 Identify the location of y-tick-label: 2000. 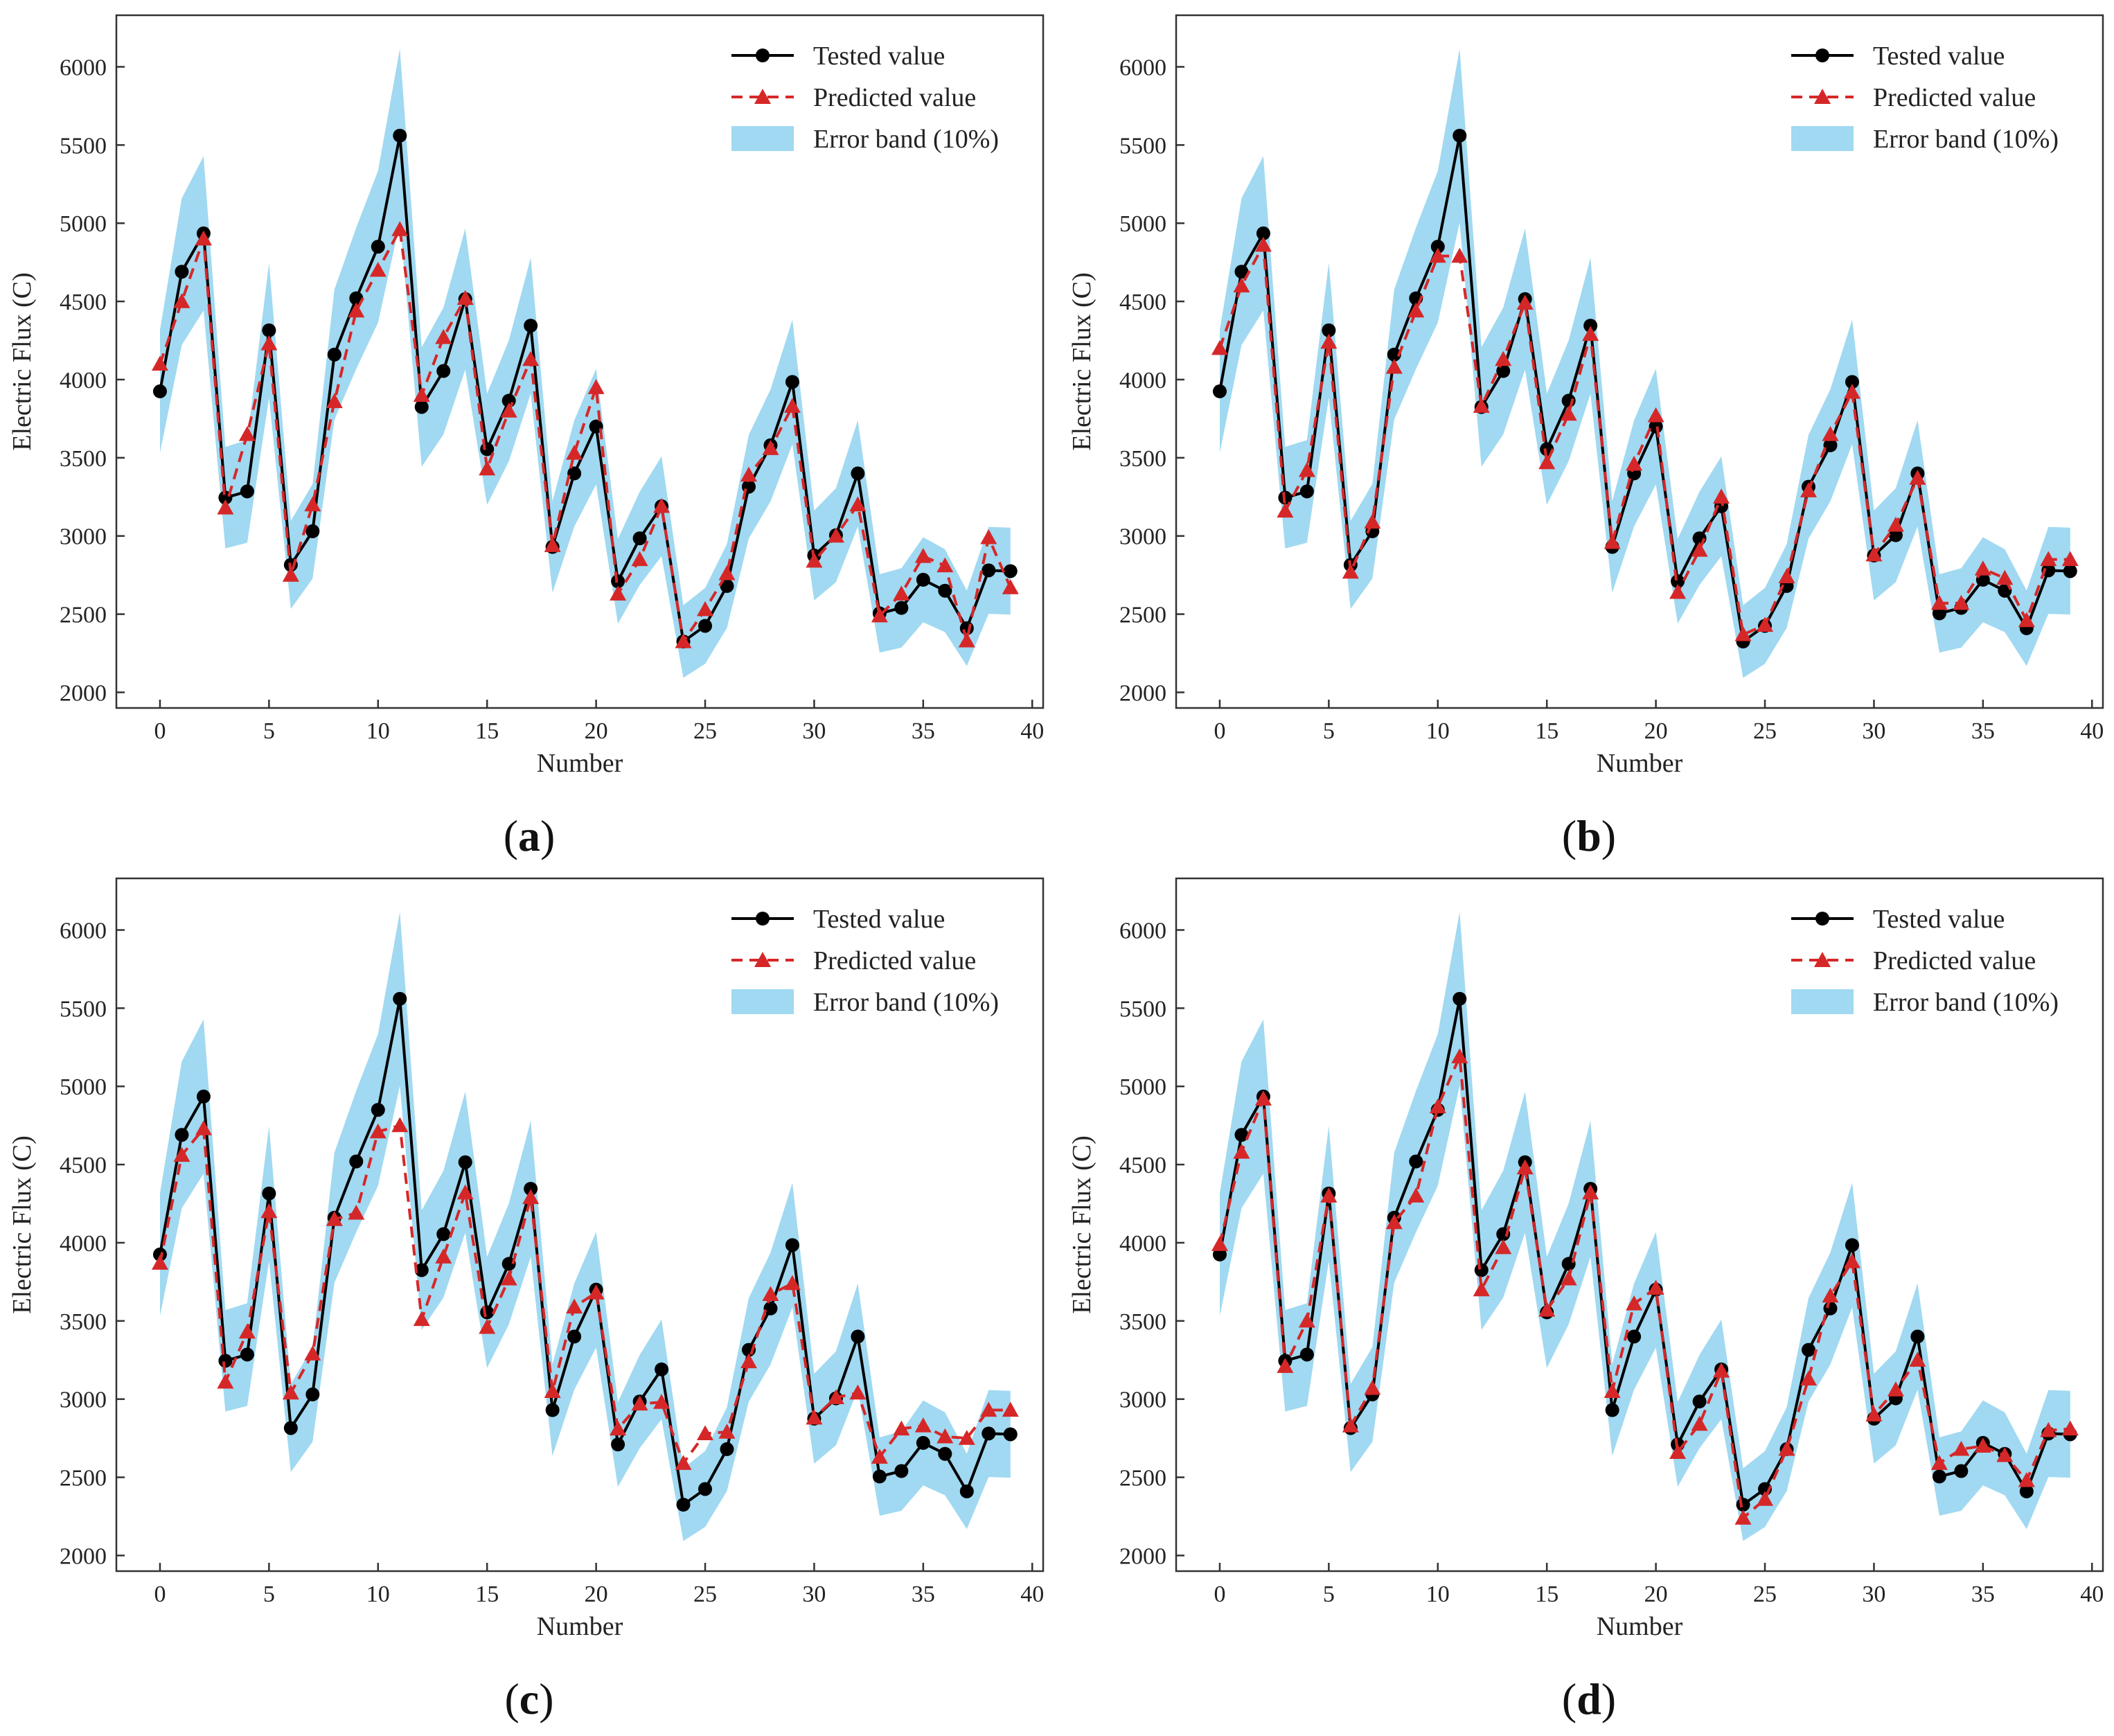
(83, 1556).